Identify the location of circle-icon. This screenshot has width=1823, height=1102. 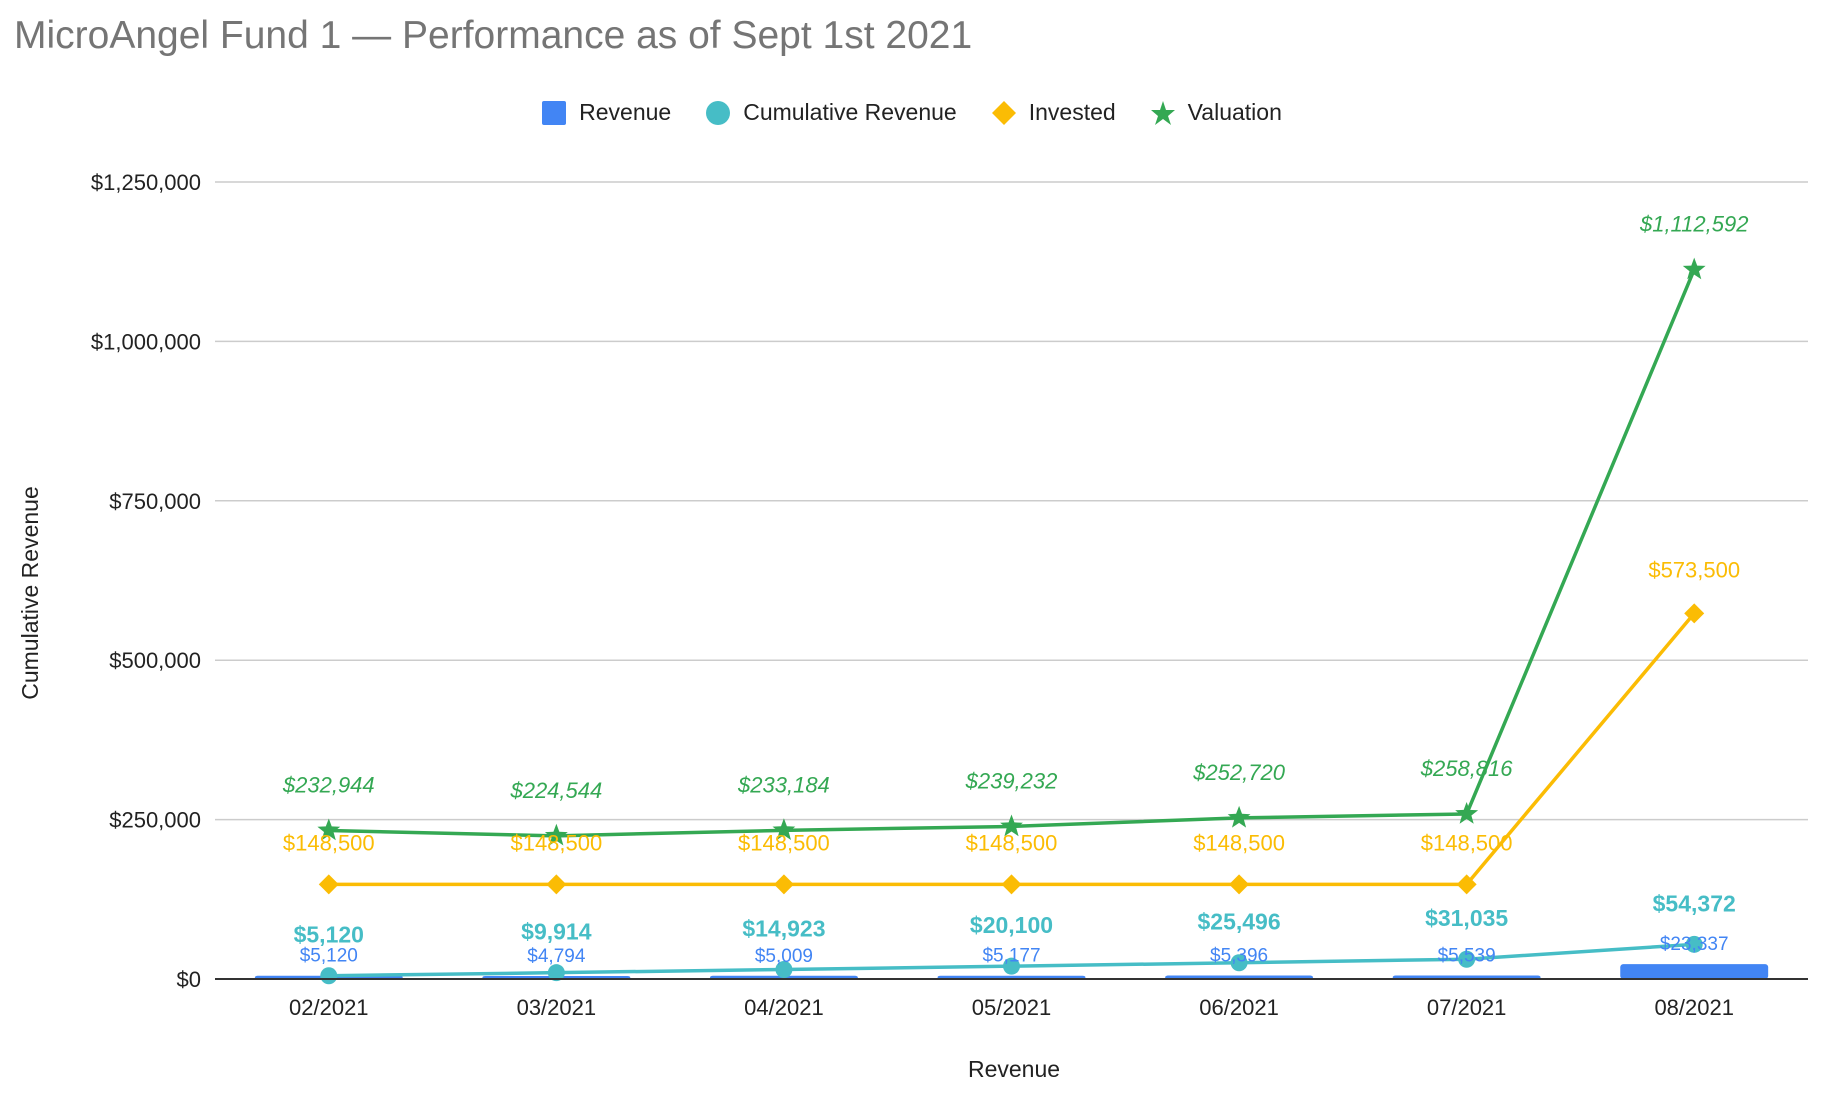
(718, 112).